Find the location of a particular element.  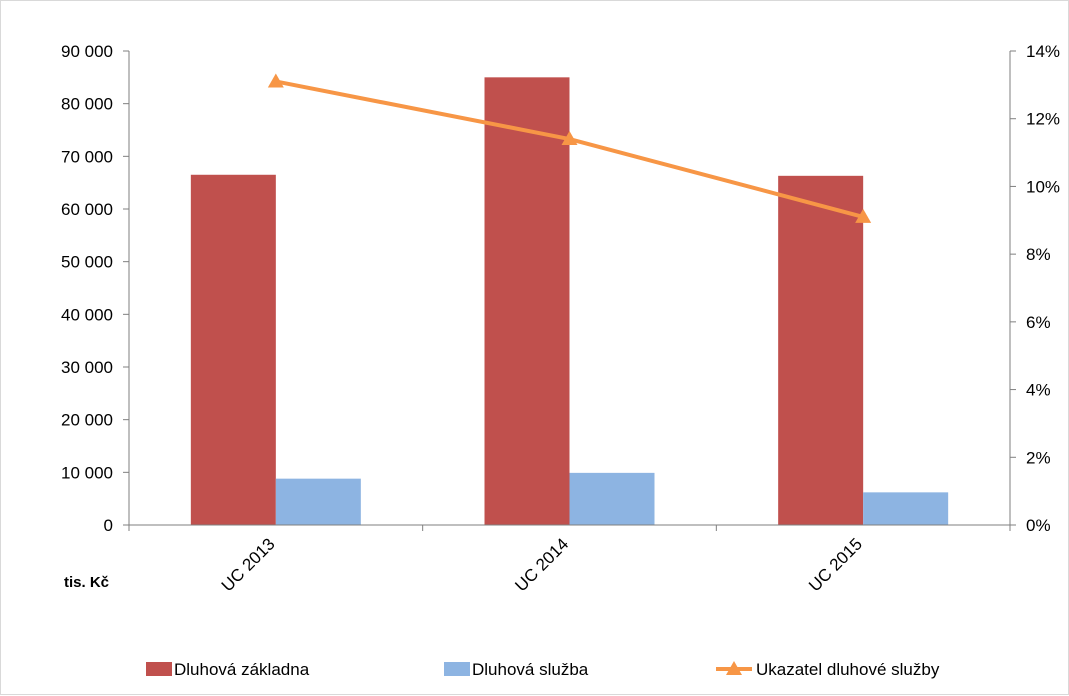

y-tick-label-left: 70 000 is located at coordinates (87, 156).